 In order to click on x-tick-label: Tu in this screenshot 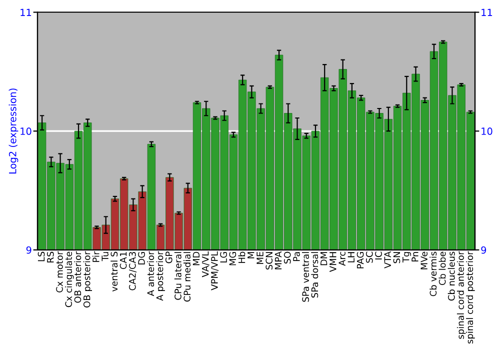, I will do `click(105, 257)`.